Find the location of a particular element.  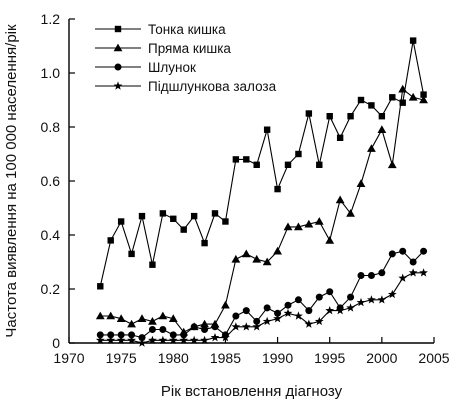

legend-marker-square is located at coordinates (118, 29).